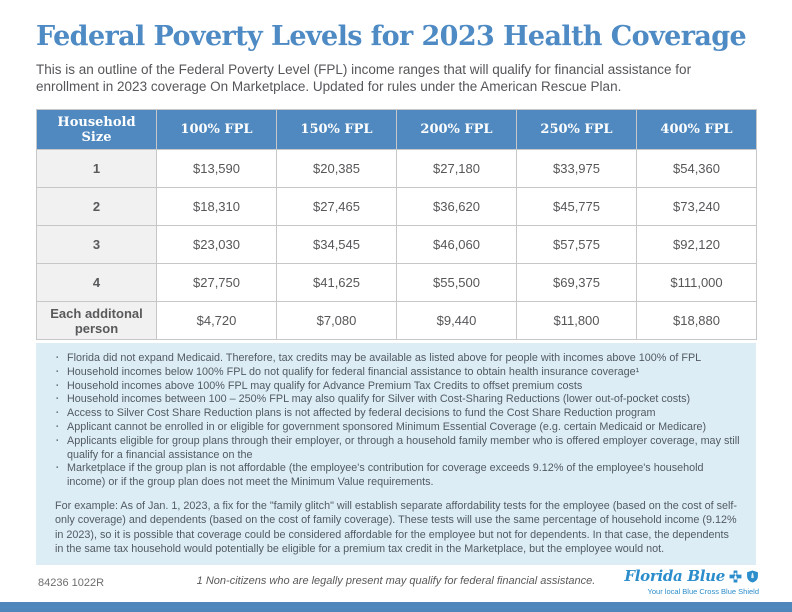 The image size is (792, 612). Describe the element at coordinates (576, 168) in the screenshot. I see `row-value: $33,975` at that location.